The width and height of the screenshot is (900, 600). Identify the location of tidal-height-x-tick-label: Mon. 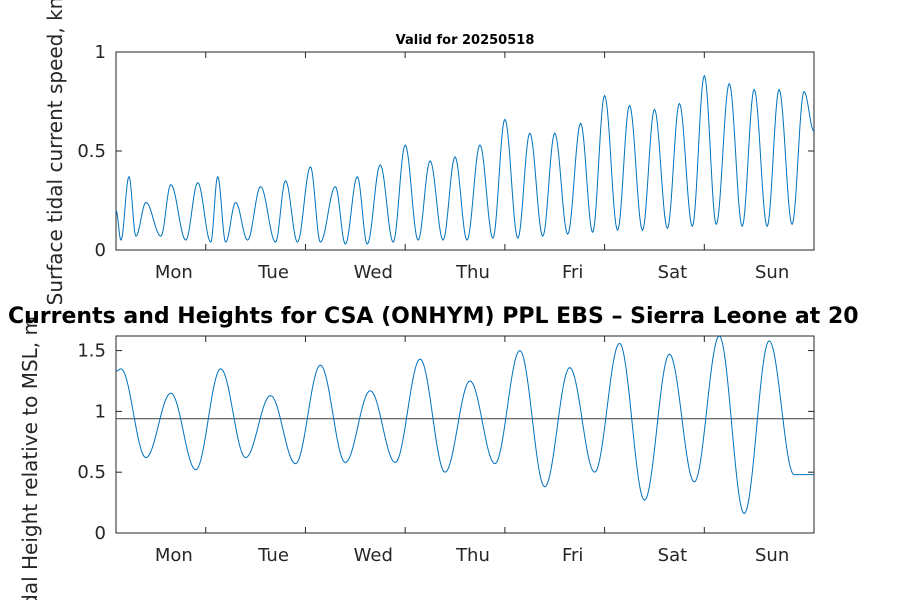
(174, 555).